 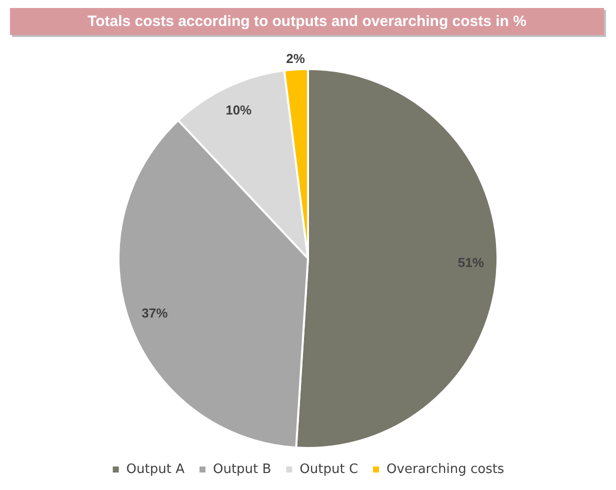 I want to click on data-label: 10%, so click(x=239, y=110).